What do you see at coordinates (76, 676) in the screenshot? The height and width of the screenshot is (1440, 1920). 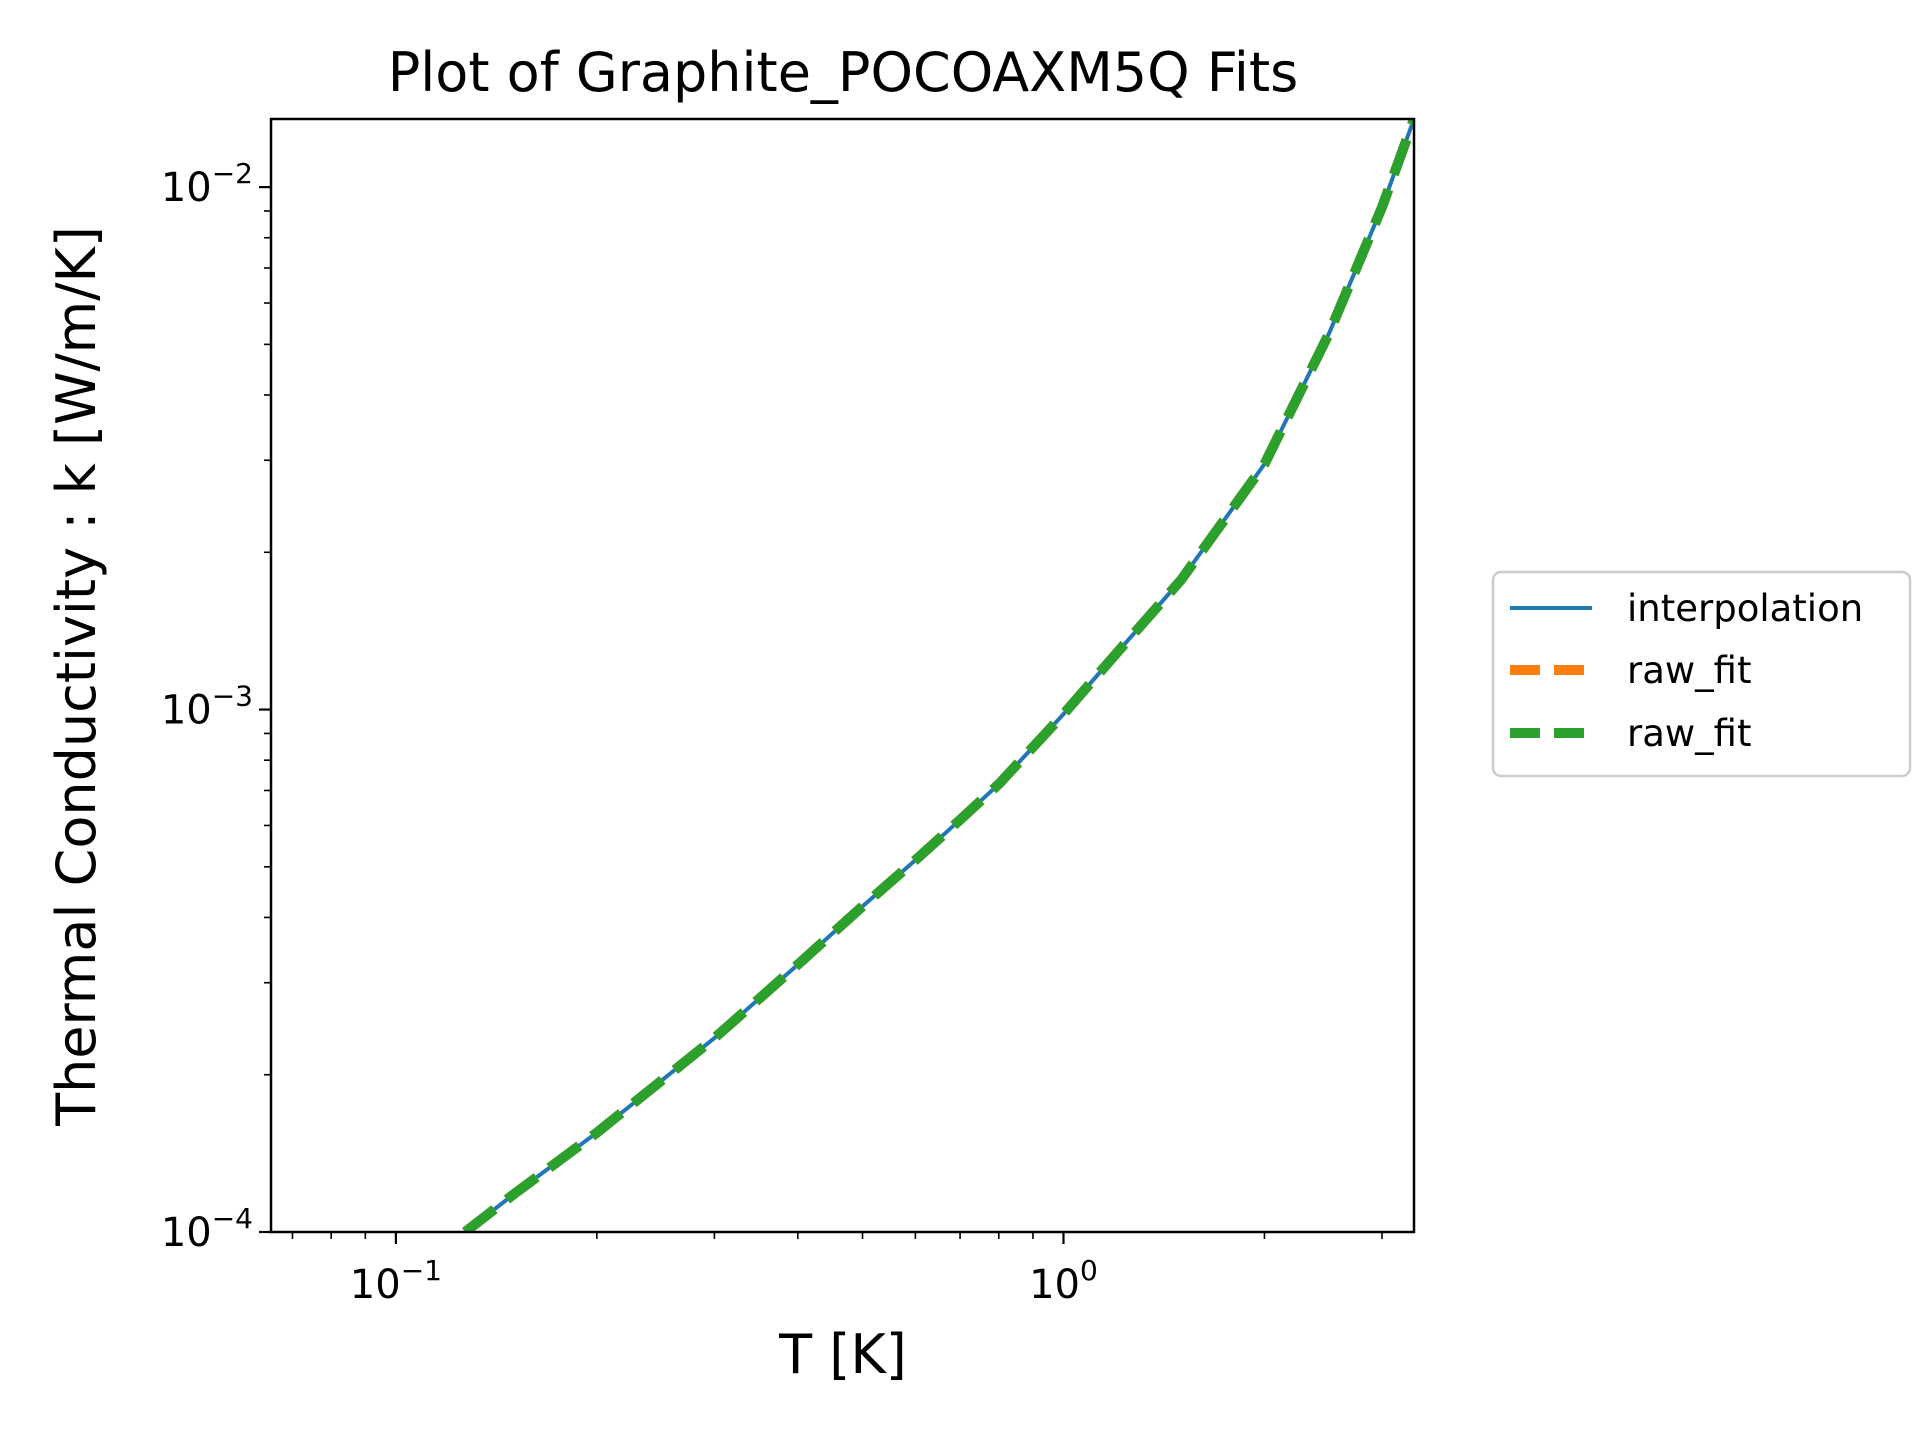 I see `y-axis-label: Thermal Conductivity : k [W/m/K]` at bounding box center [76, 676].